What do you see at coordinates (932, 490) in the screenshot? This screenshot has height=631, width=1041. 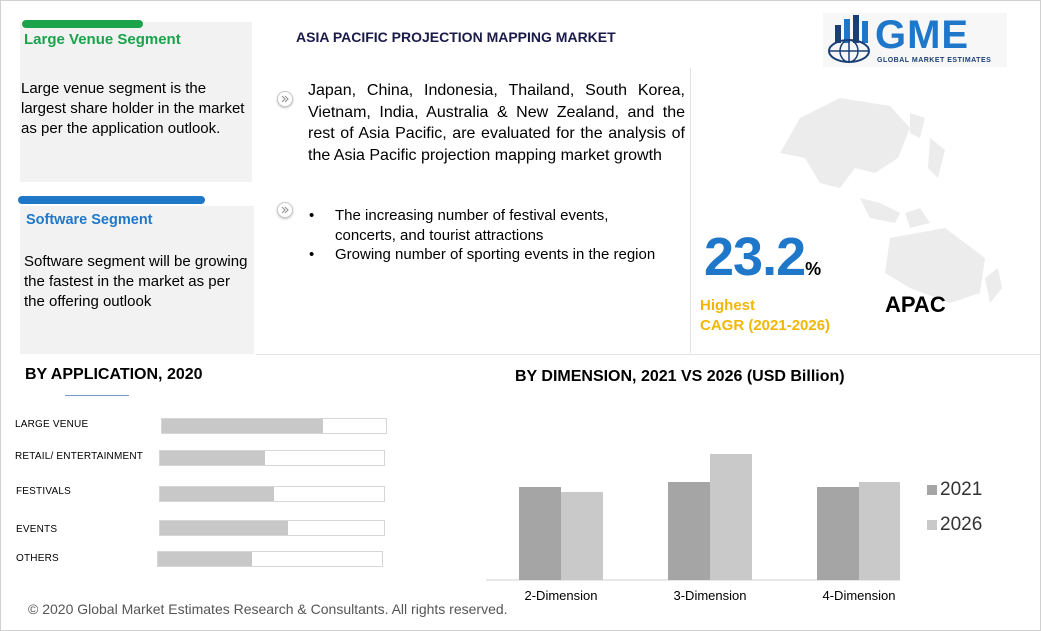 I see `legend-swatch-2021` at bounding box center [932, 490].